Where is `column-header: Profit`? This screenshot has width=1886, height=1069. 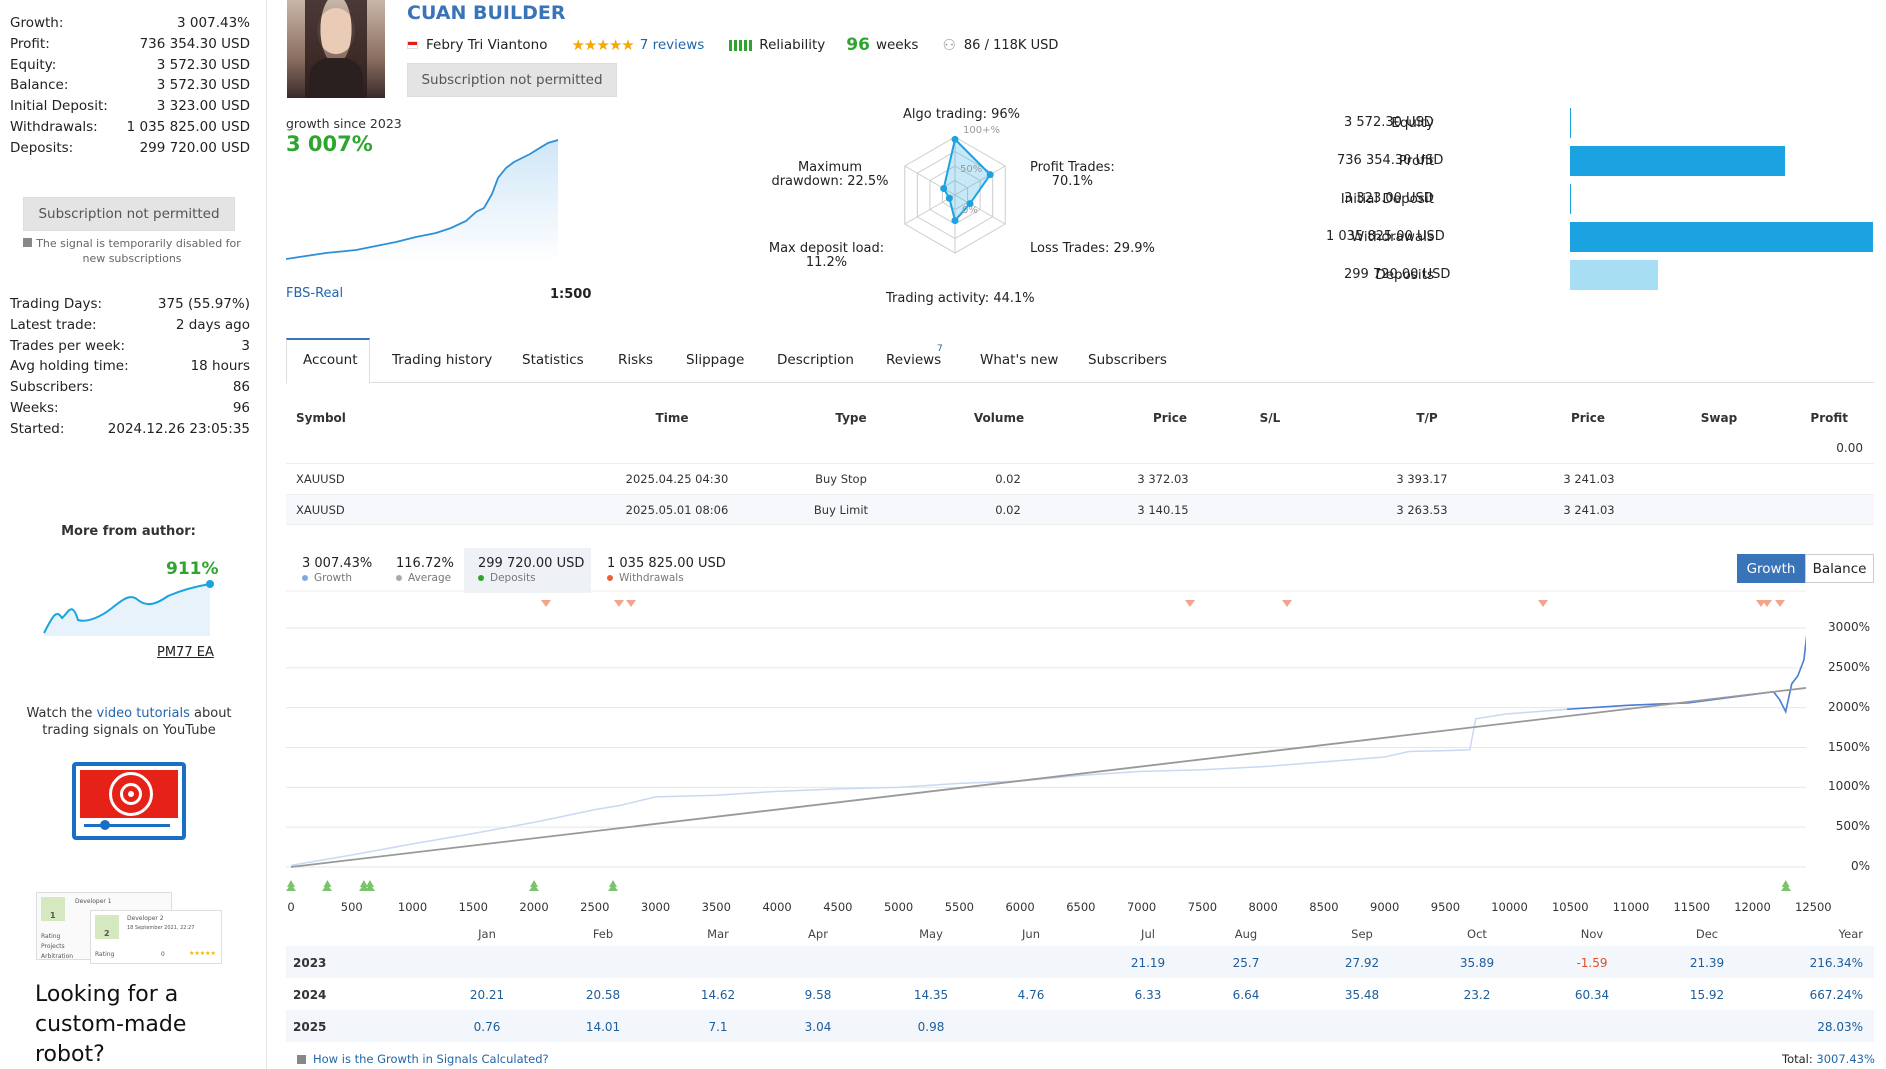 column-header: Profit is located at coordinates (1829, 418).